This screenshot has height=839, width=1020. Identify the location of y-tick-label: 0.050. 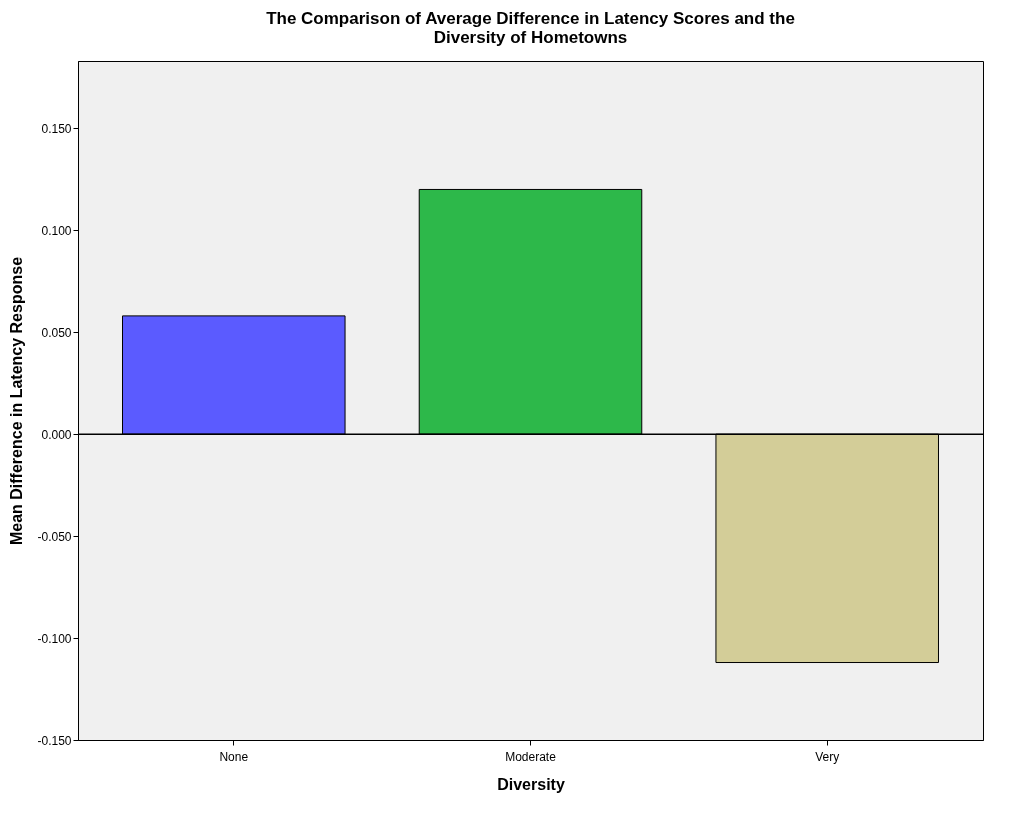
(56, 332).